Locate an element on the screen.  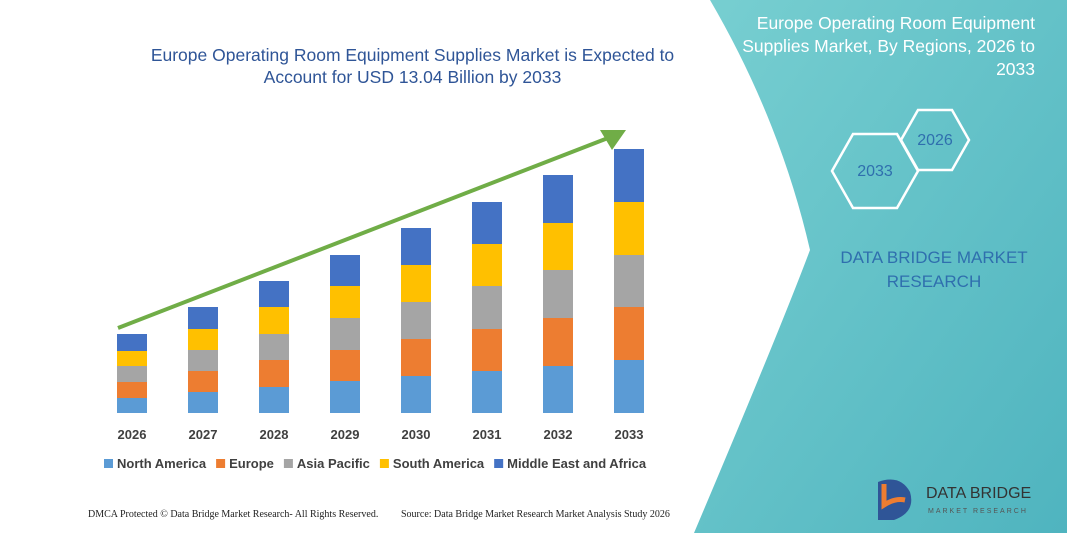
logo-name: DATA BRIDGE is located at coordinates (978, 493).